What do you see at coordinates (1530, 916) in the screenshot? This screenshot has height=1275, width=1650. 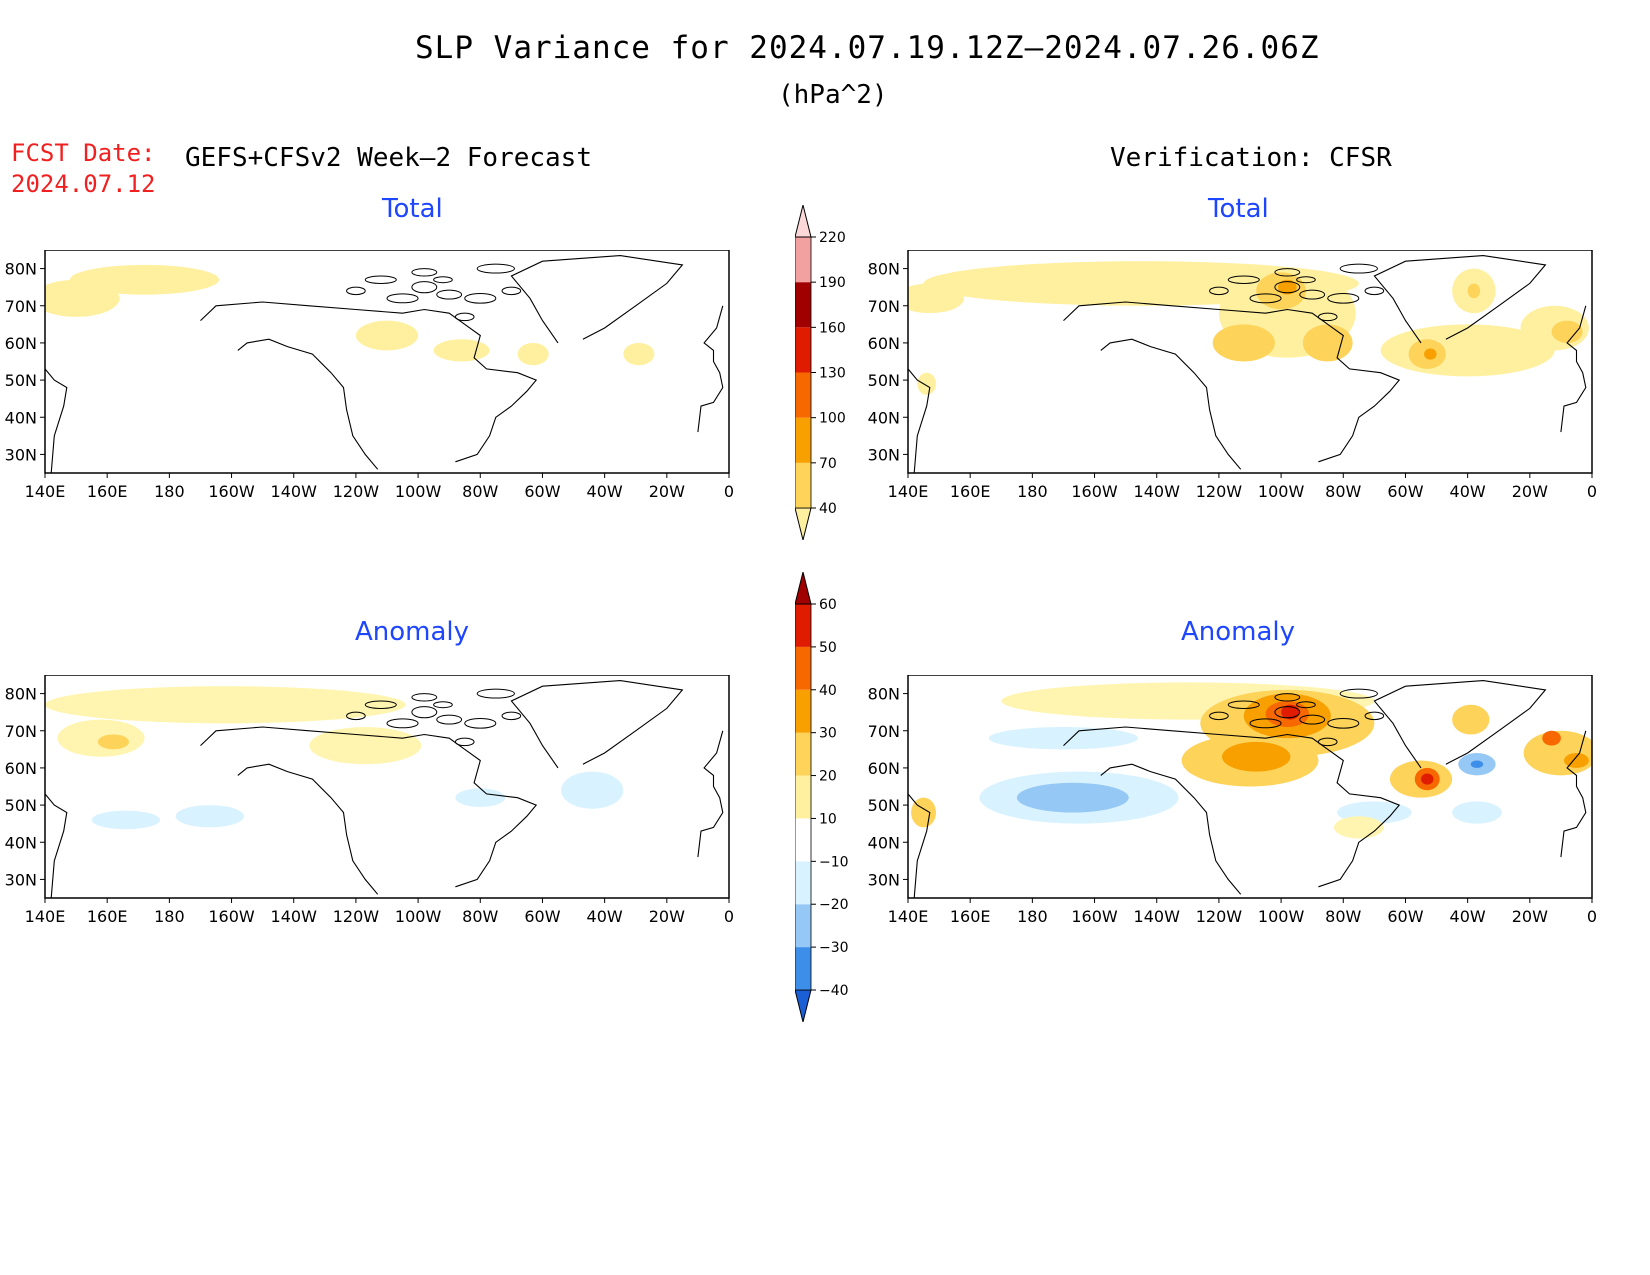 I see `x-tick-label: 20W` at bounding box center [1530, 916].